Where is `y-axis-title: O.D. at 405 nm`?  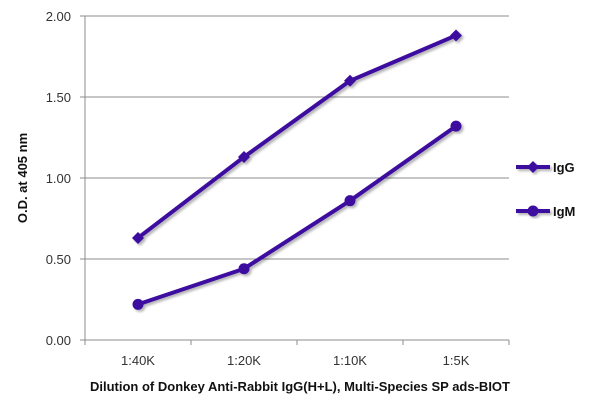
y-axis-title: O.D. at 405 nm is located at coordinates (22, 178).